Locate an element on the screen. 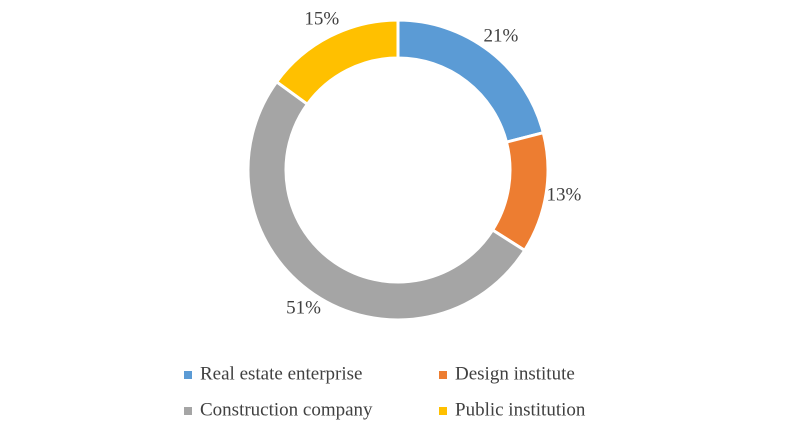 This screenshot has width=796, height=434. legend-label: Public institution is located at coordinates (520, 409).